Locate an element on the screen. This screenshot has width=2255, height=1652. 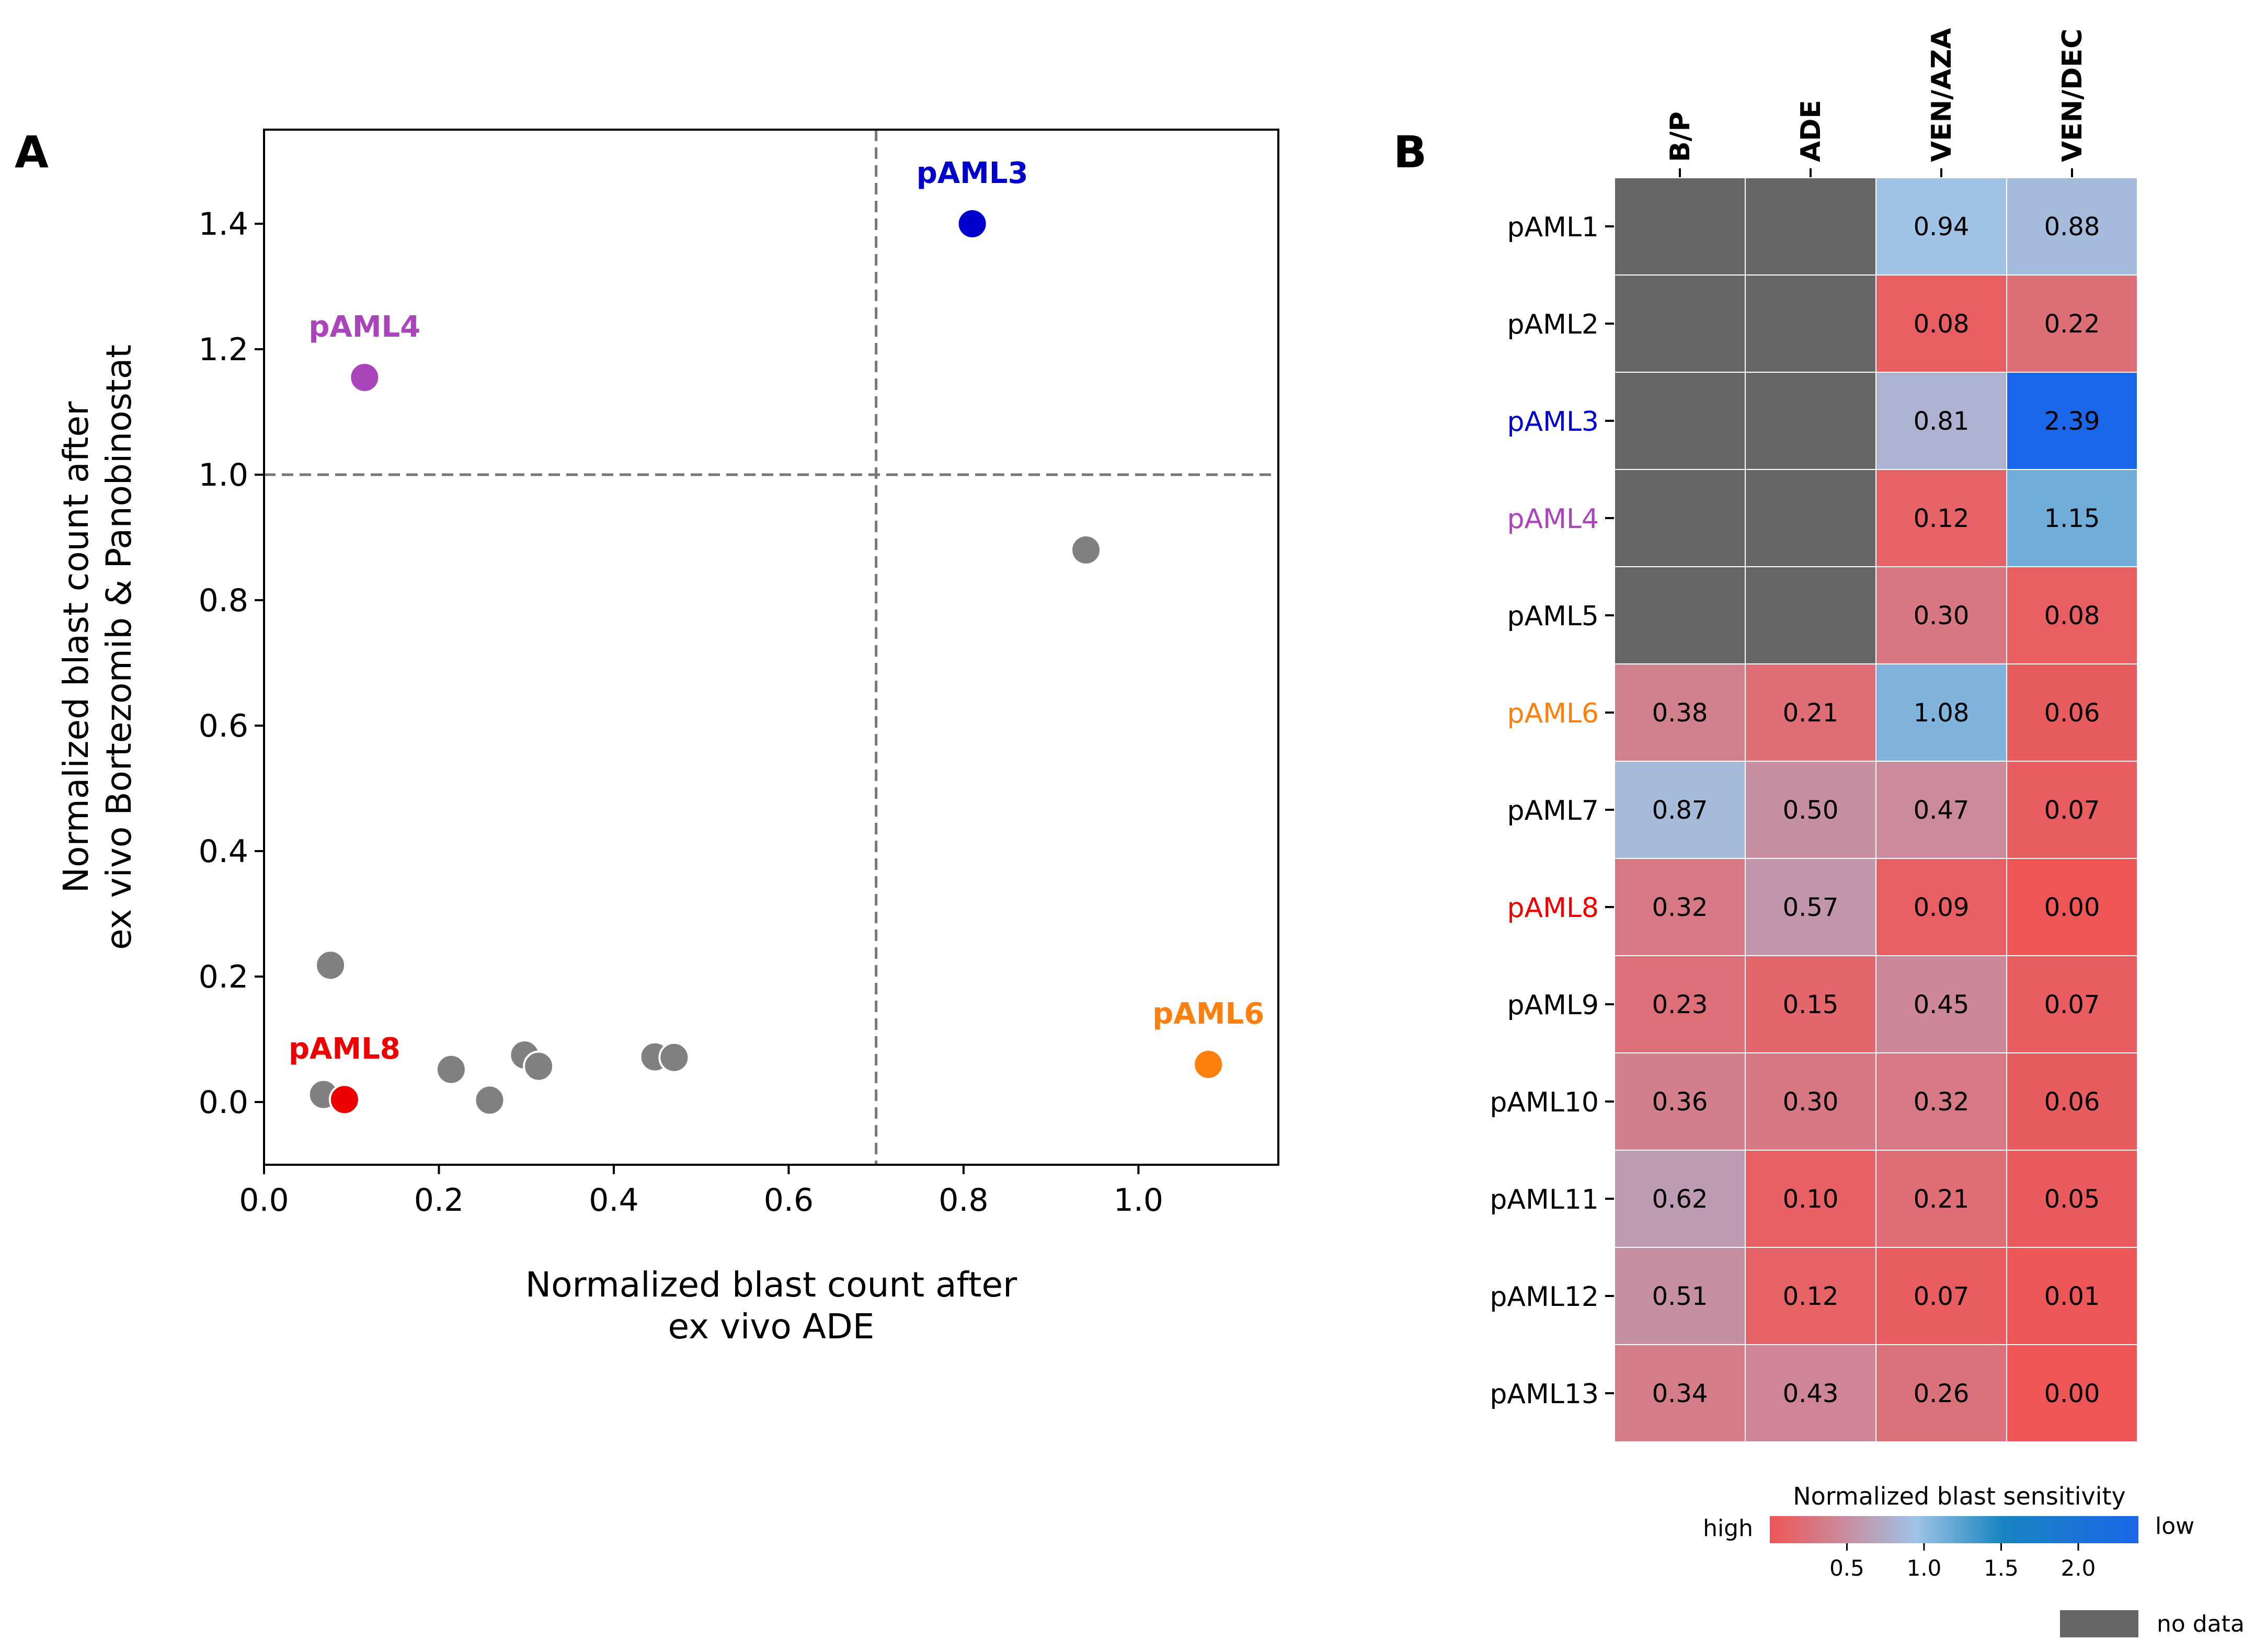
y-tick-label: 0.4 is located at coordinates (223, 851).